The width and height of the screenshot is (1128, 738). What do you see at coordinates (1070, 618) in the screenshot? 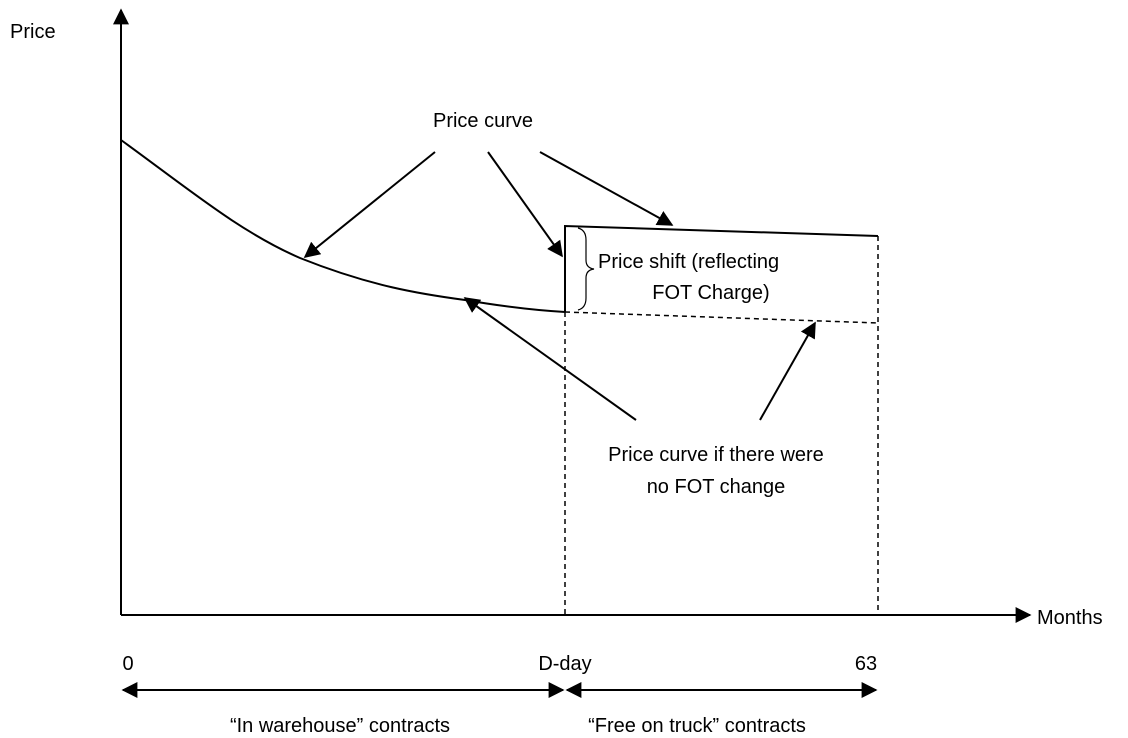
I see `x-axis-label: Months` at bounding box center [1070, 618].